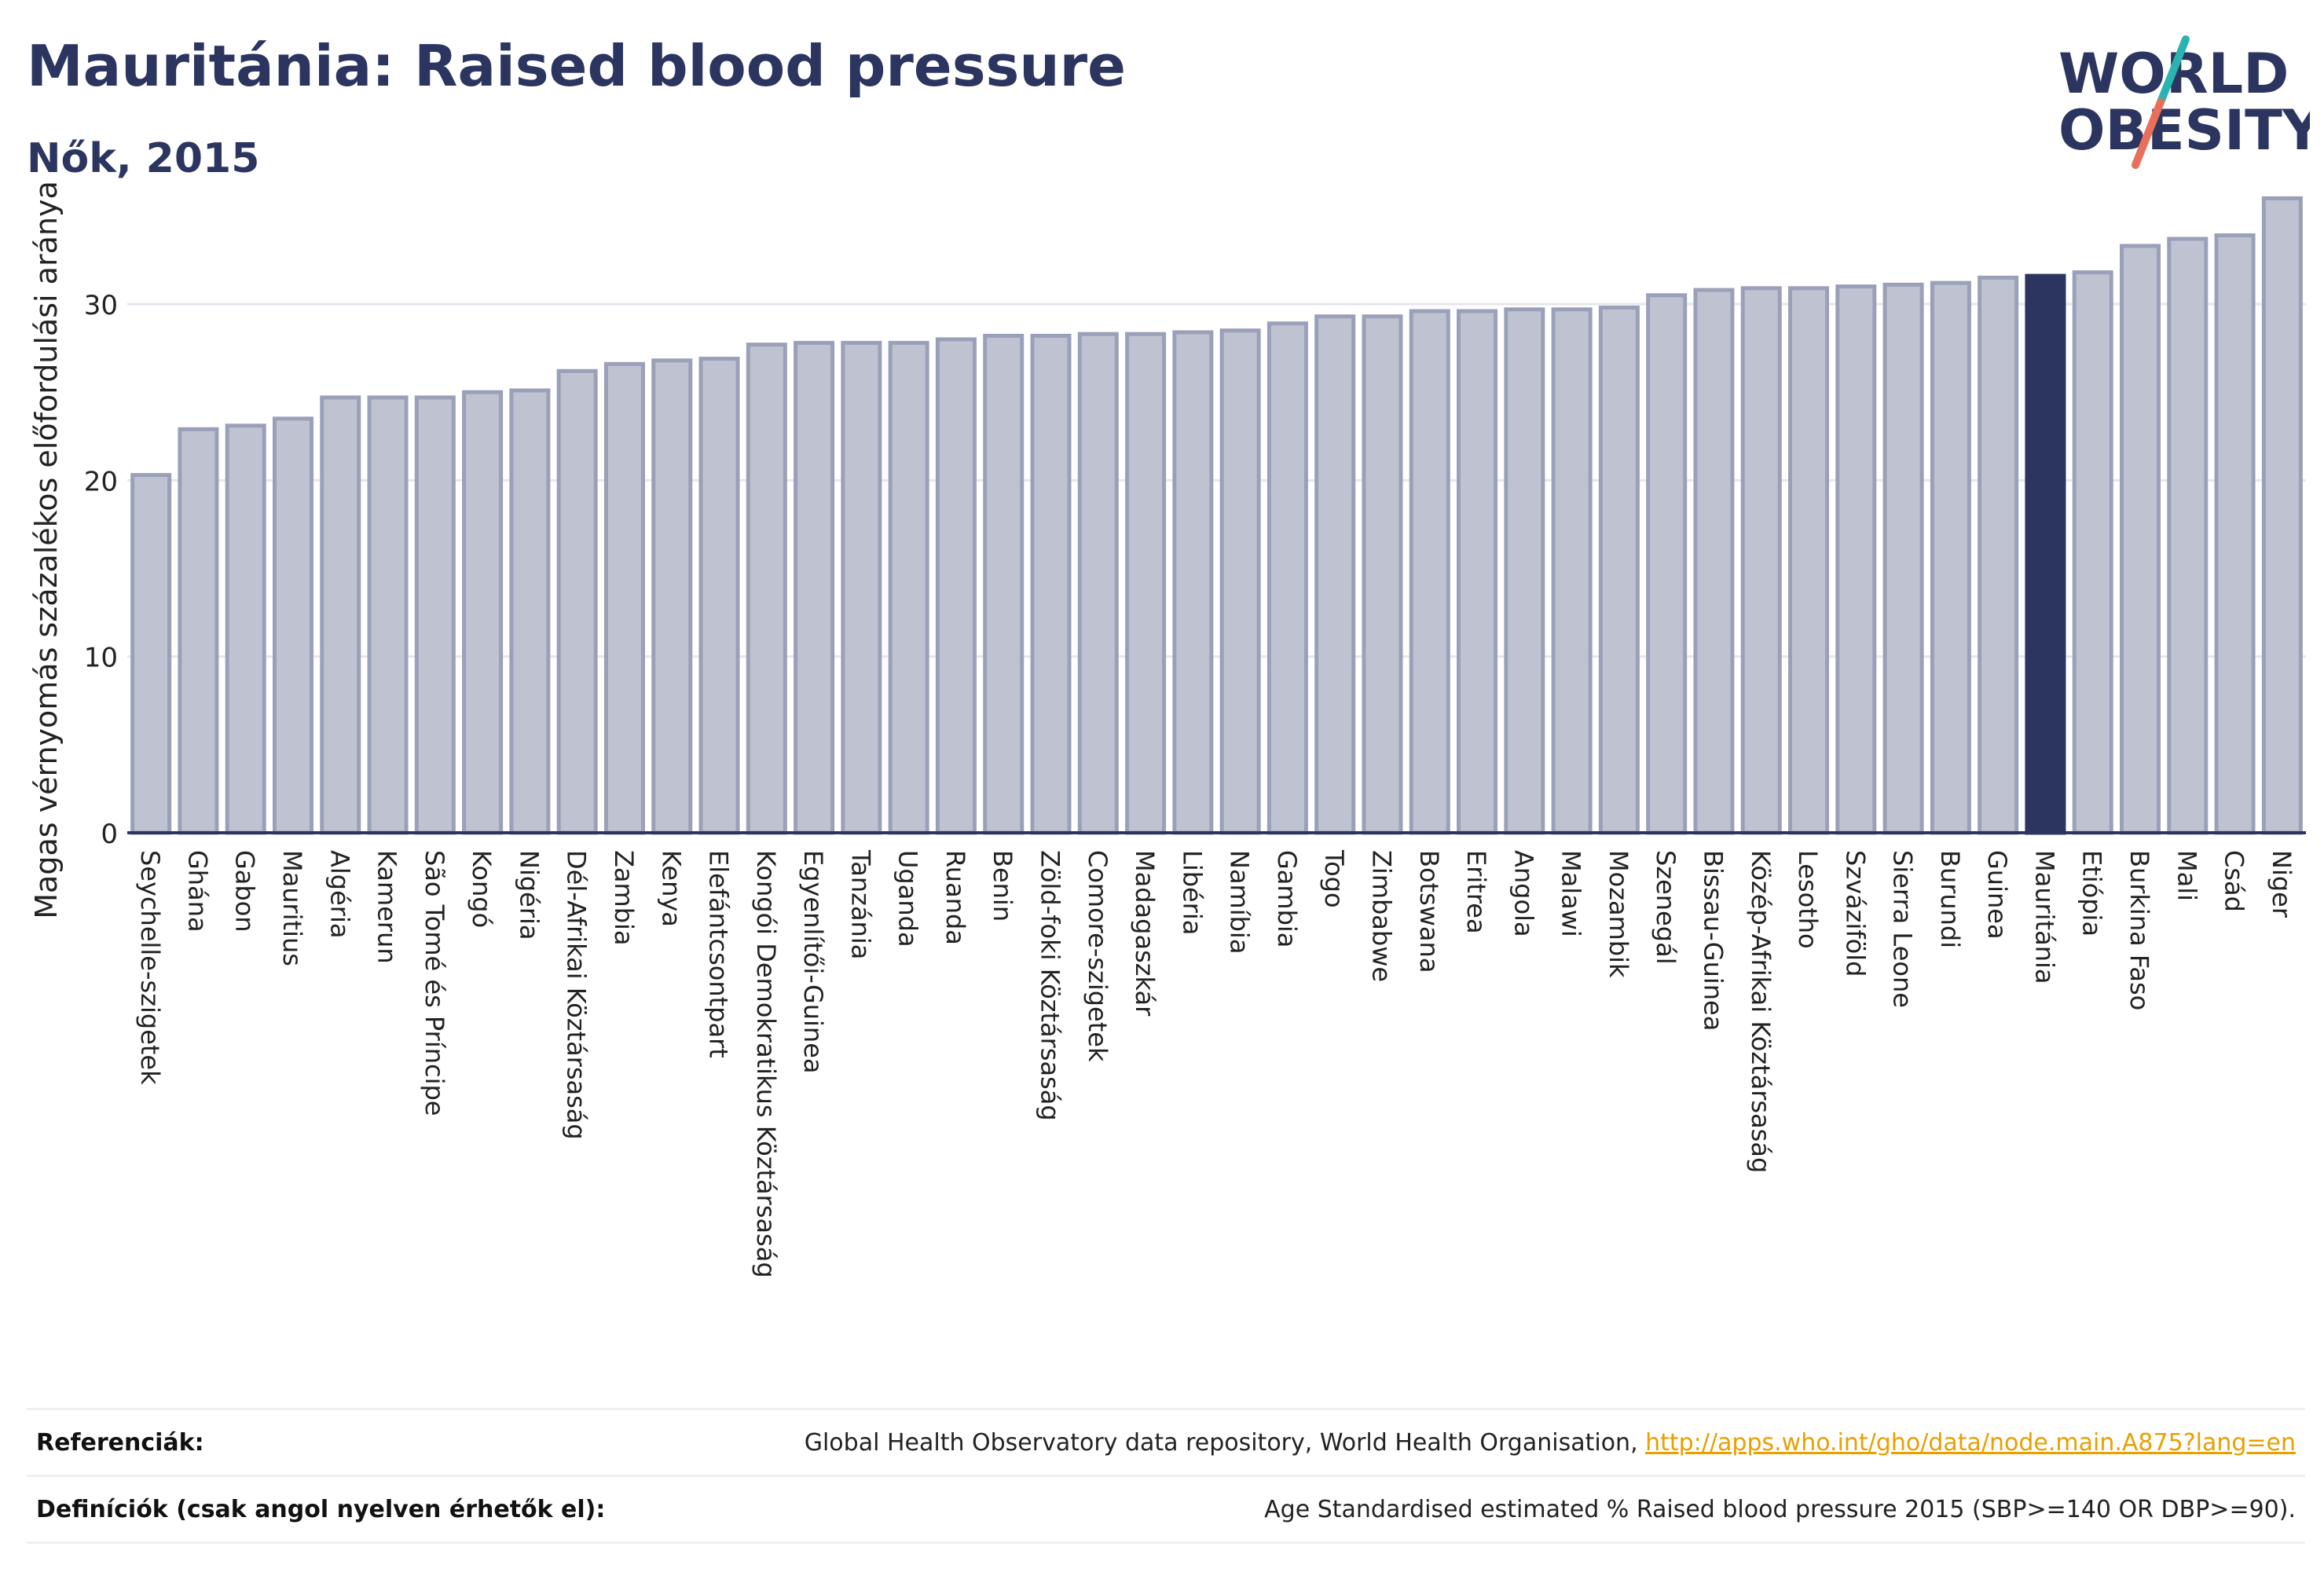 Image resolution: width=2324 pixels, height=1576 pixels. What do you see at coordinates (434, 983) in the screenshot?
I see `x-tick-label: São Tomé és Príncipe` at bounding box center [434, 983].